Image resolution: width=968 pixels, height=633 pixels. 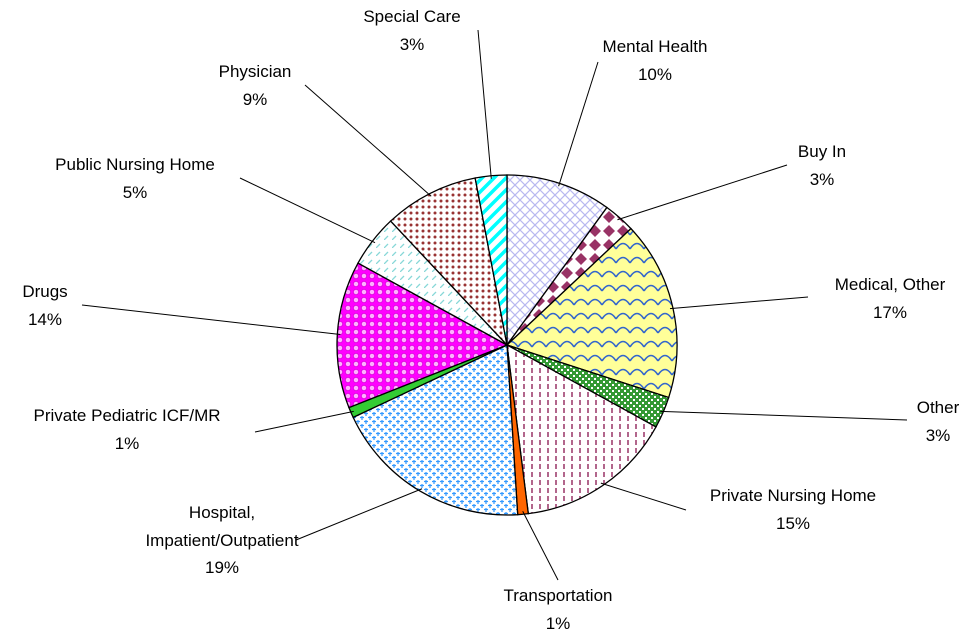 I want to click on slice-percent: 14%, so click(x=45, y=319).